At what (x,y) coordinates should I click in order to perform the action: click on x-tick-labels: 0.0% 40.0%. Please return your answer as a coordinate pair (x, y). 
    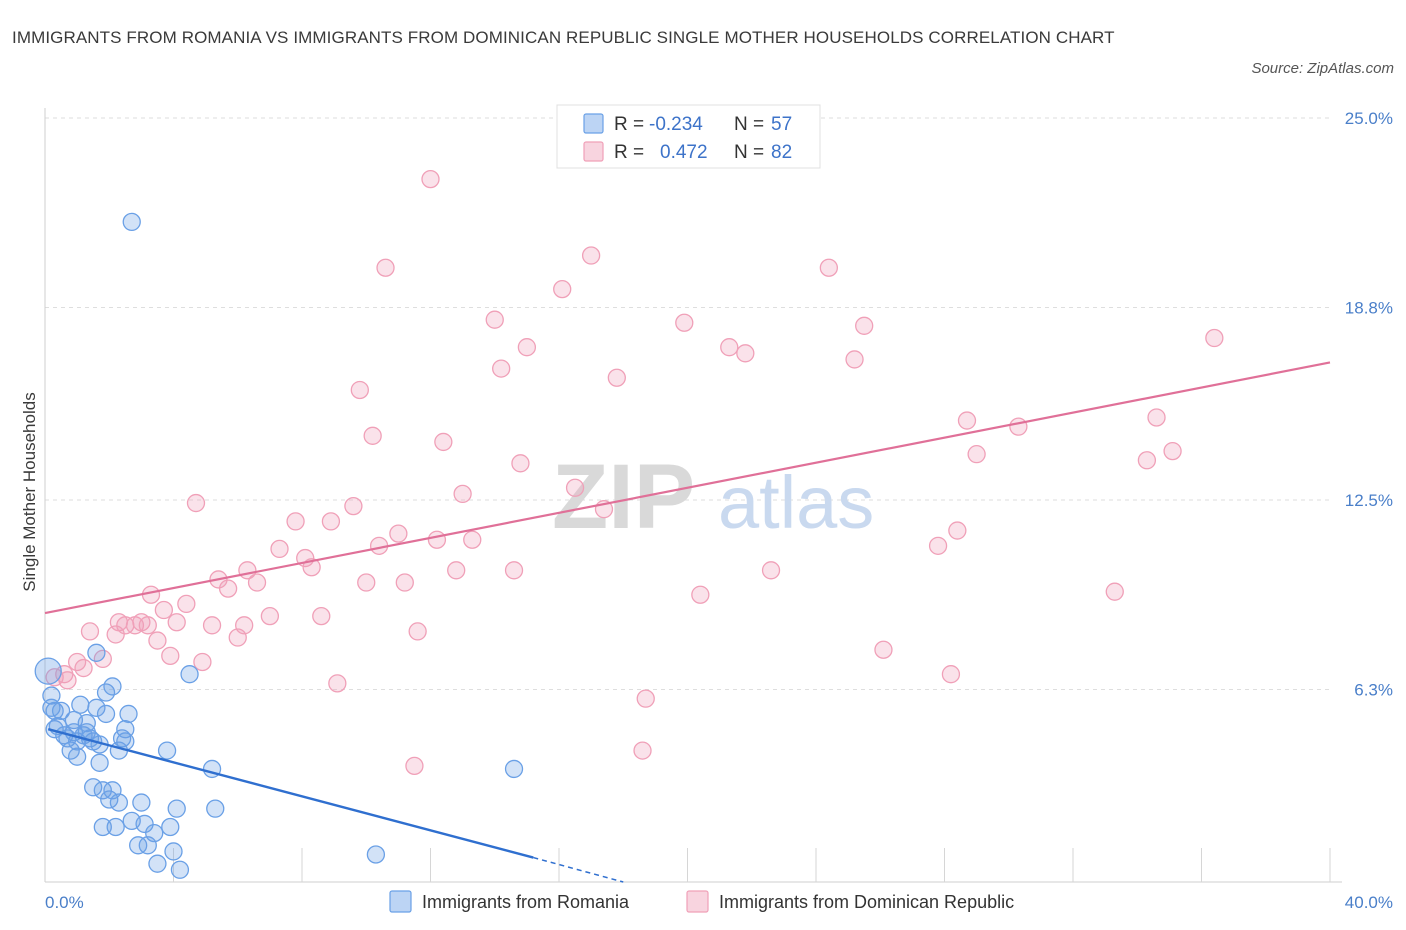
    Looking at the image, I should click on (719, 902).